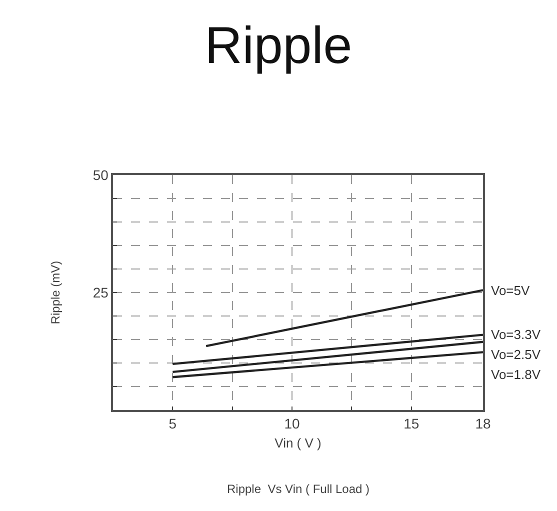 This screenshot has height=511, width=557. What do you see at coordinates (100, 292) in the screenshot?
I see `y-tick-label: 25` at bounding box center [100, 292].